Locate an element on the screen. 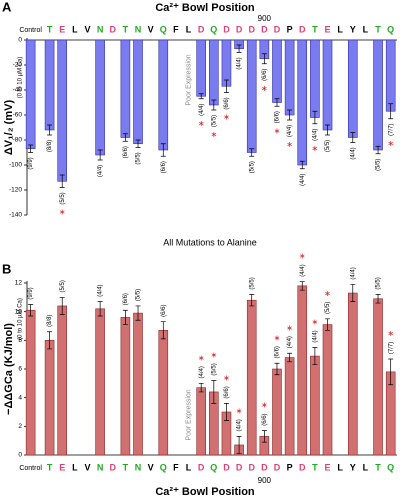  y-tick-label: -40 is located at coordinates (18, 90).